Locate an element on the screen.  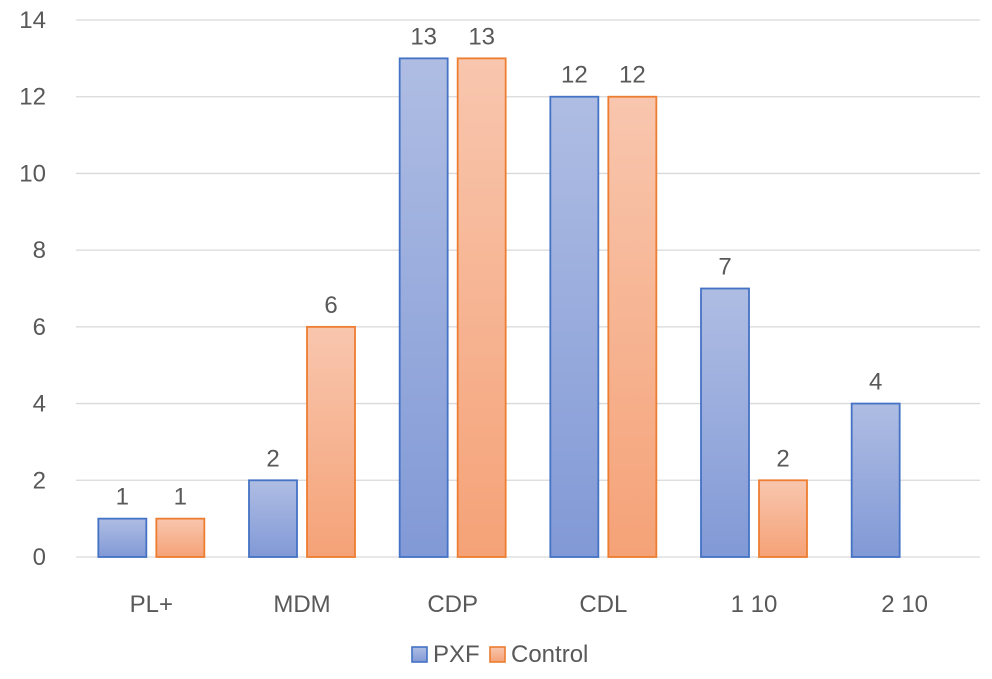
y-tick-label: 0 is located at coordinates (39, 557).